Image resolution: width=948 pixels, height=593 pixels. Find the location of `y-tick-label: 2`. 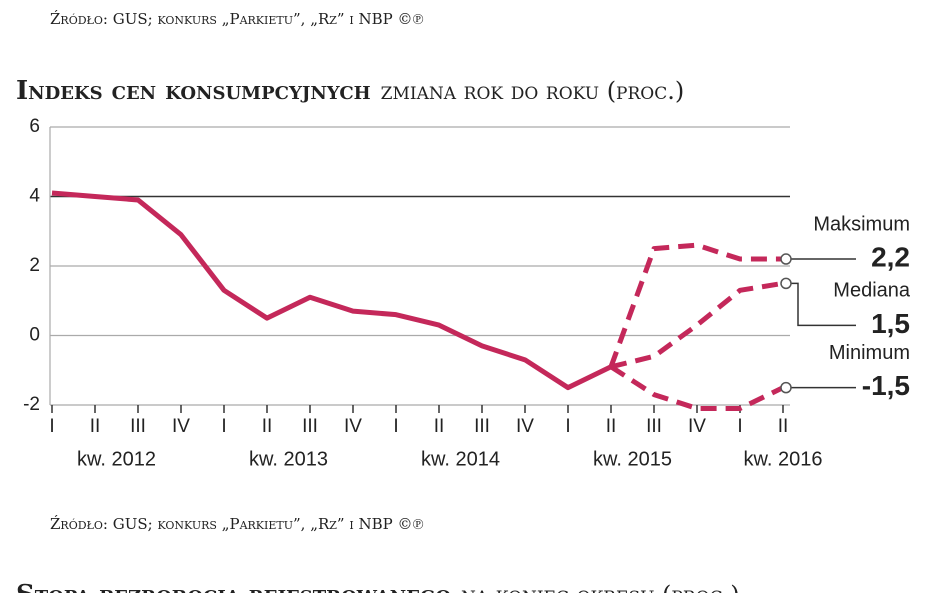

y-tick-label: 2 is located at coordinates (34, 265).